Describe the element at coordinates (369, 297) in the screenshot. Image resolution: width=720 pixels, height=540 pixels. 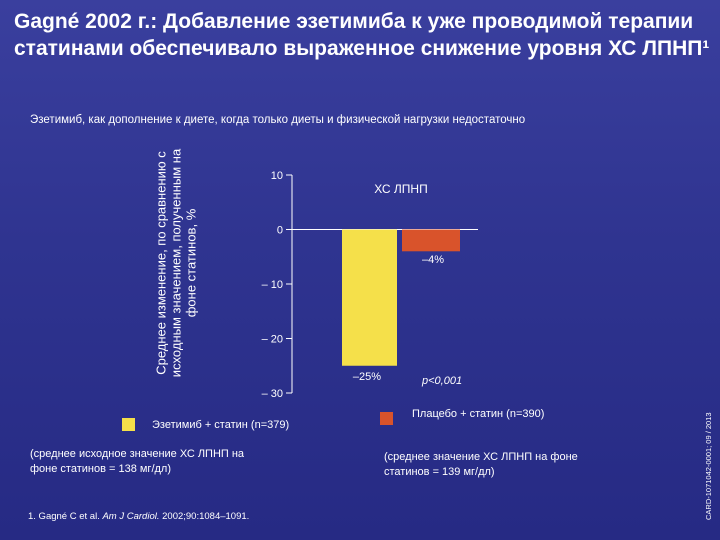
I see `bar-ezetimibe` at that location.